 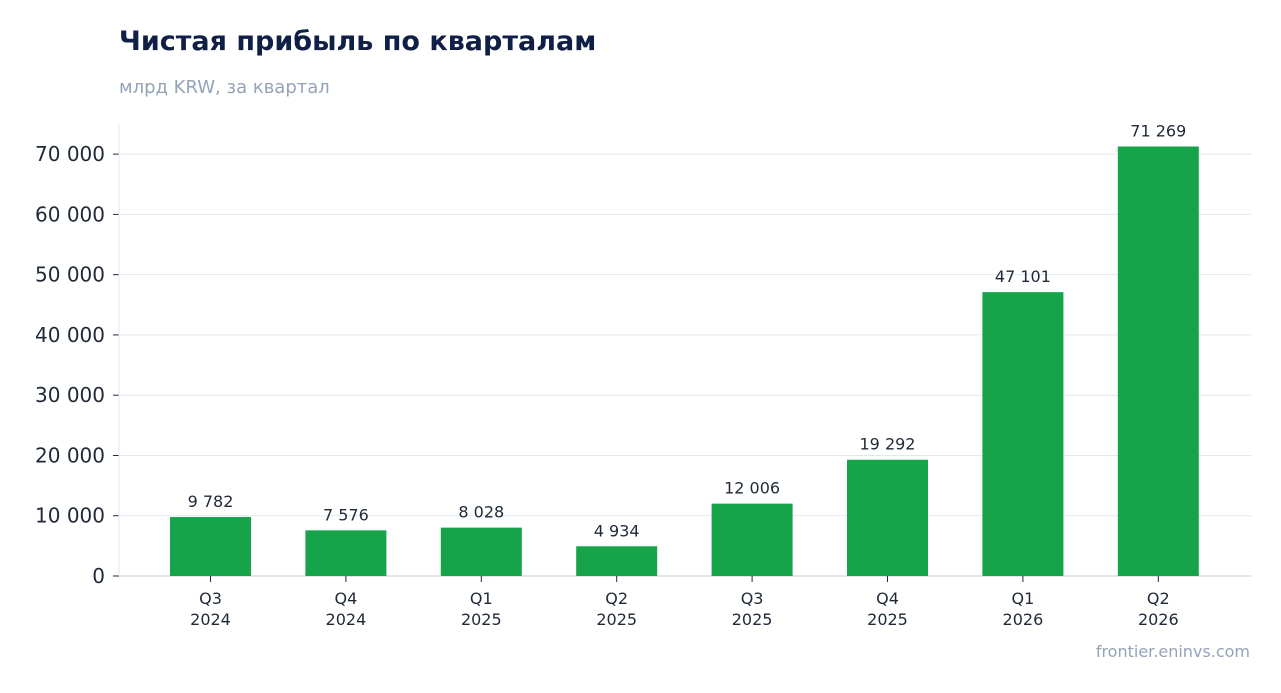 I want to click on y-tick-label: 20 000, so click(x=70, y=455).